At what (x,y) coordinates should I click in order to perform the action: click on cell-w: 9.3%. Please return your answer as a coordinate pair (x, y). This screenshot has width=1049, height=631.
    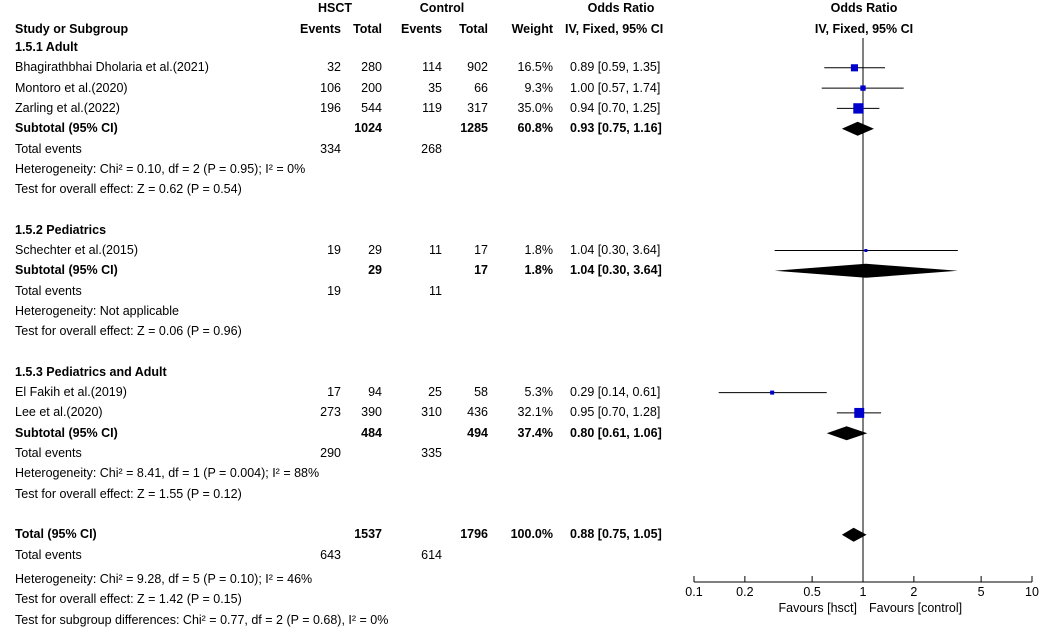
    Looking at the image, I should click on (539, 87).